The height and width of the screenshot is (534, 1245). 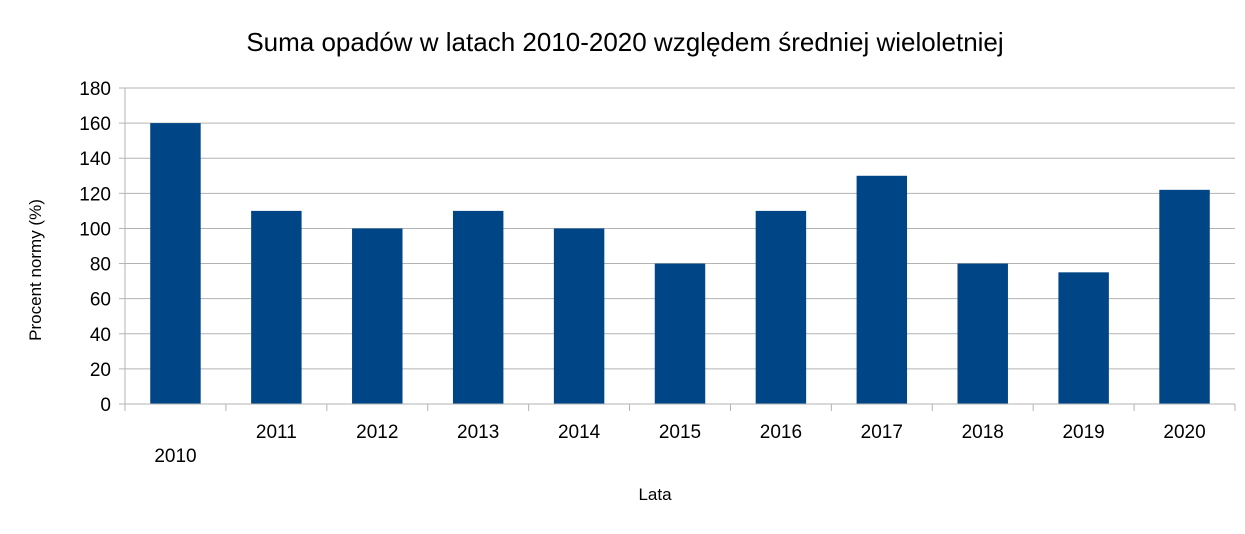 I want to click on bar-2019, so click(x=1083, y=338).